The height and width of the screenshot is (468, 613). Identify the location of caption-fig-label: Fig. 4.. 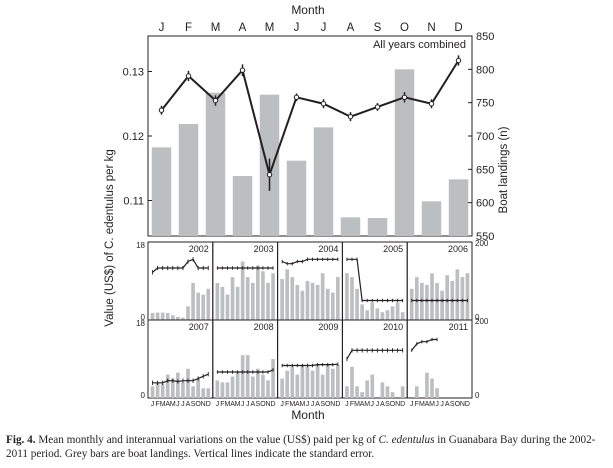
(21, 440).